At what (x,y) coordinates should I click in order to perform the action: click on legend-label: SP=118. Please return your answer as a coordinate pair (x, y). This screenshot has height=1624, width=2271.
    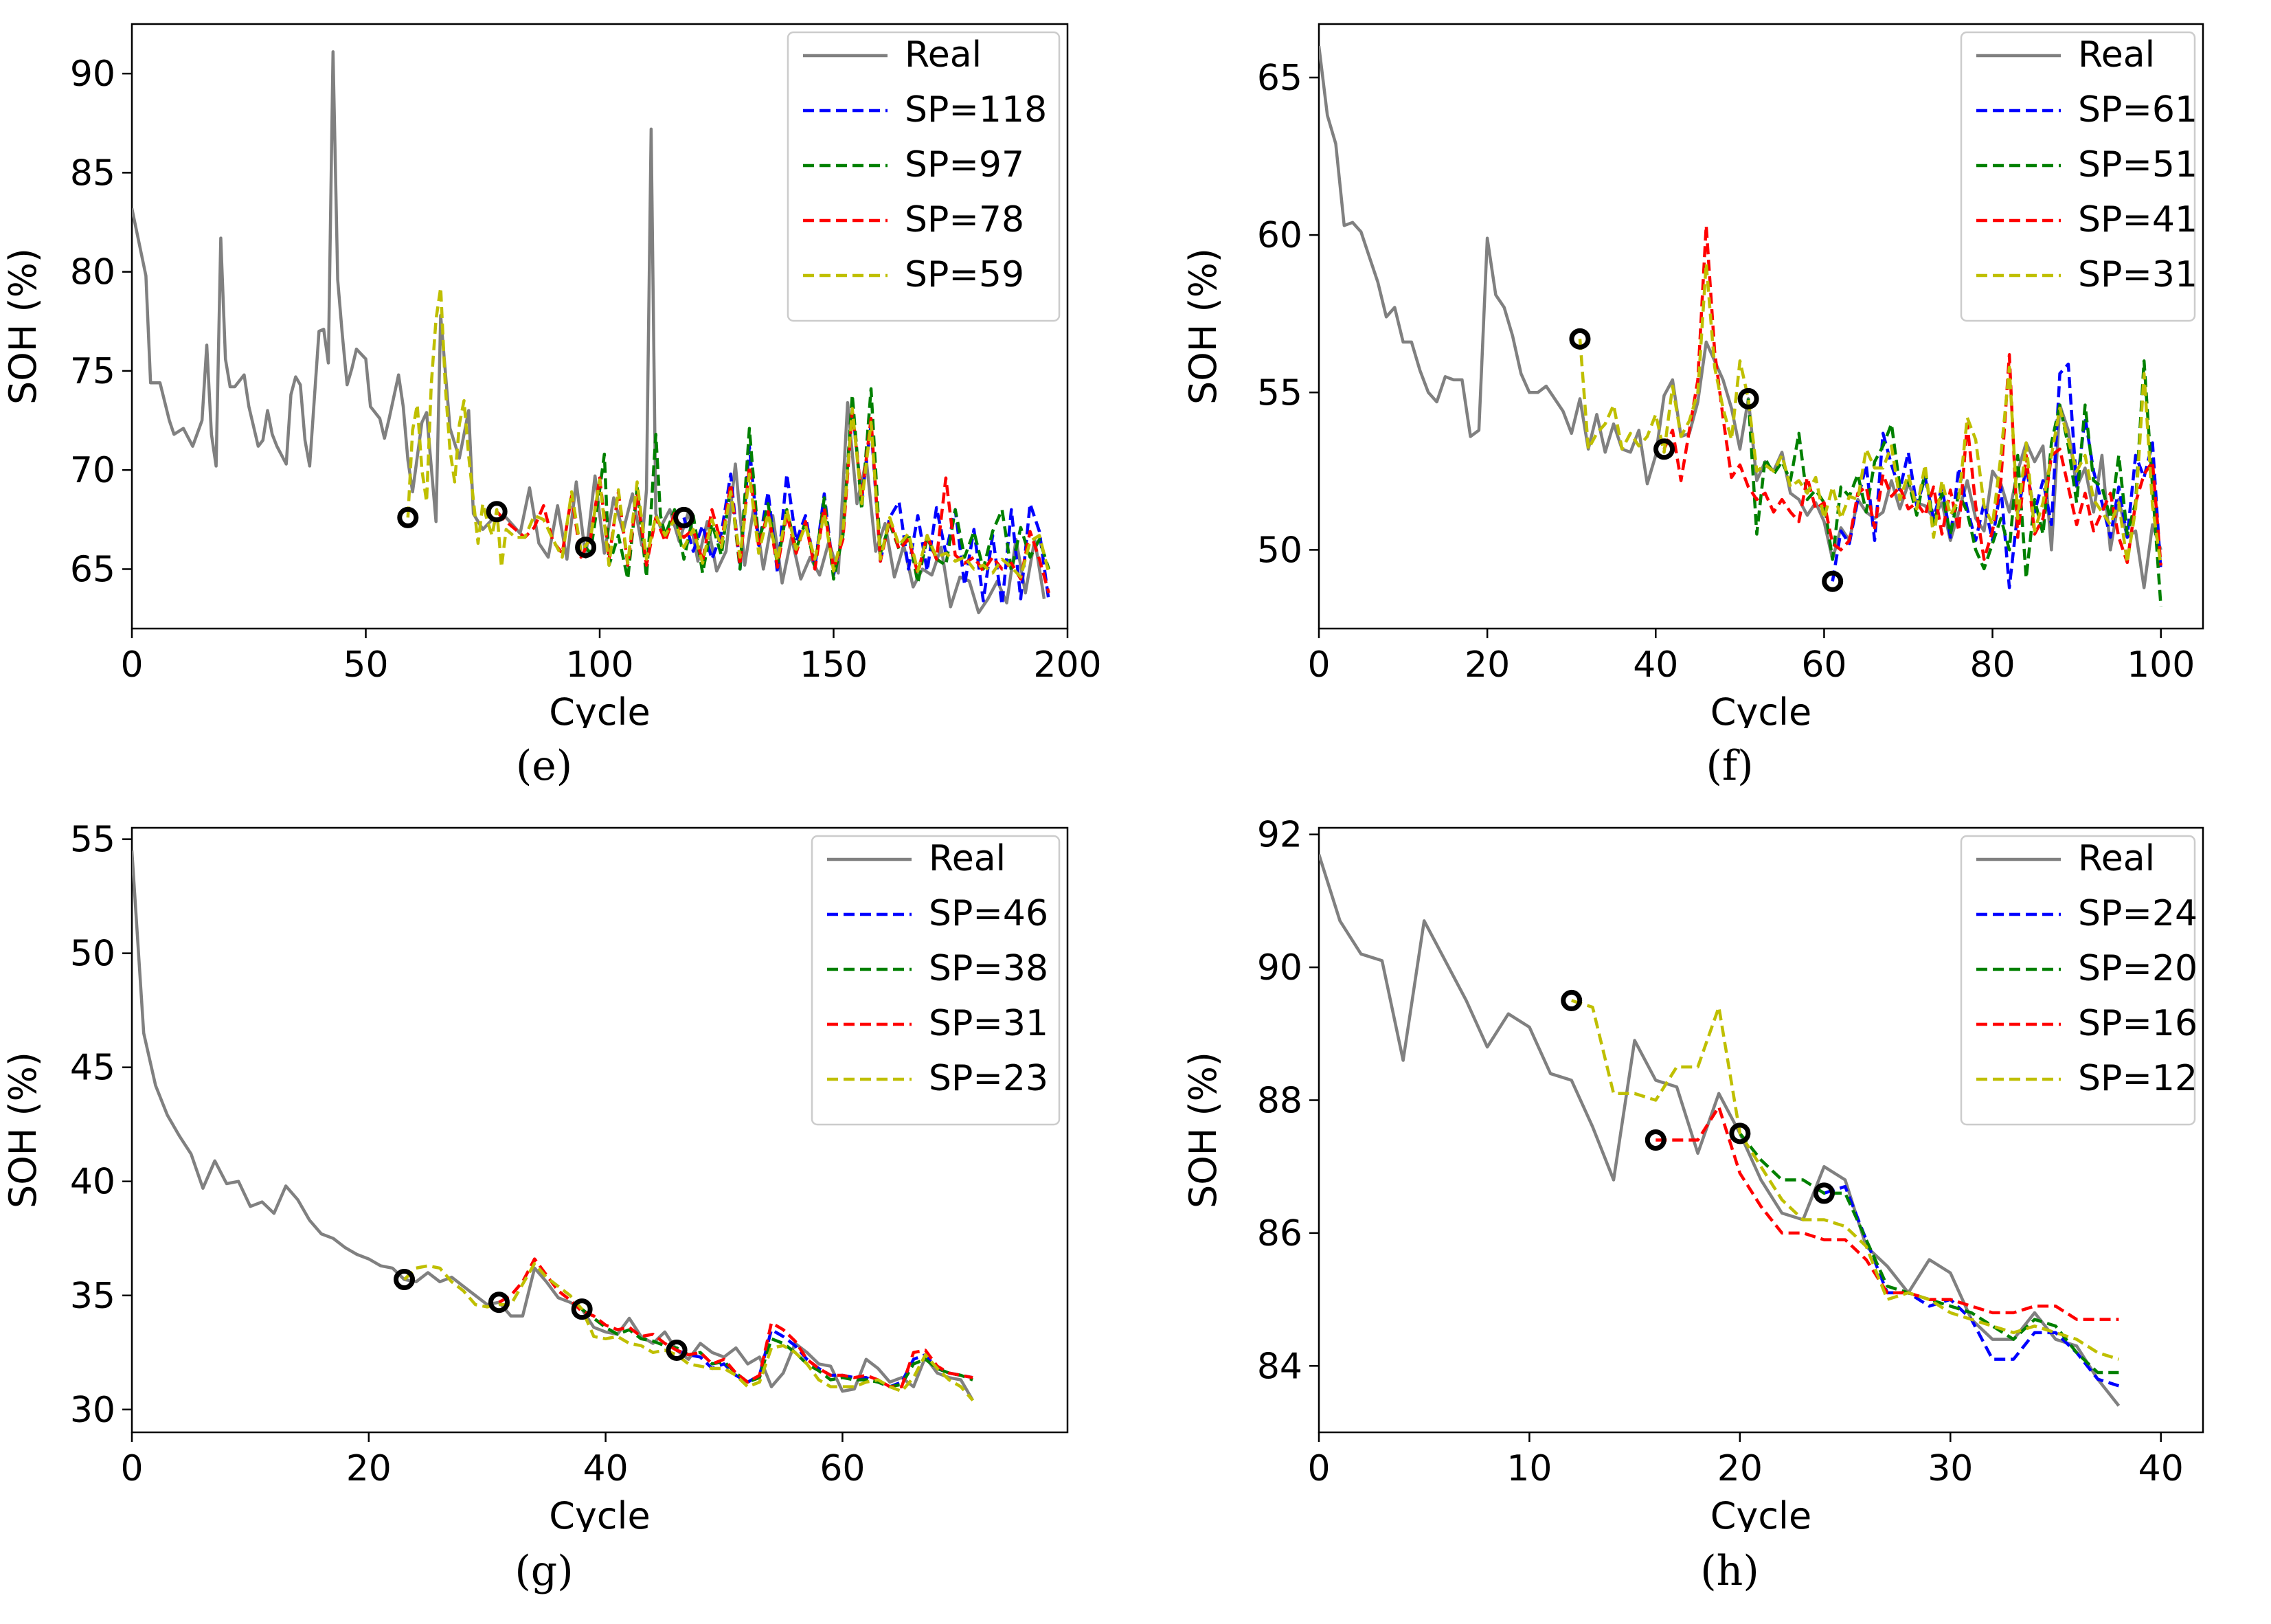
    Looking at the image, I should click on (976, 110).